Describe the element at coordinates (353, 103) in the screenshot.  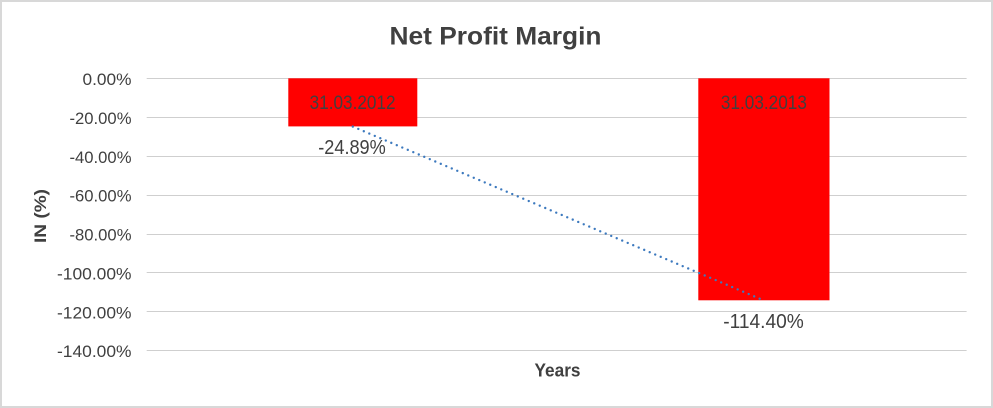
I see `svg-text: 31.03.2012` at that location.